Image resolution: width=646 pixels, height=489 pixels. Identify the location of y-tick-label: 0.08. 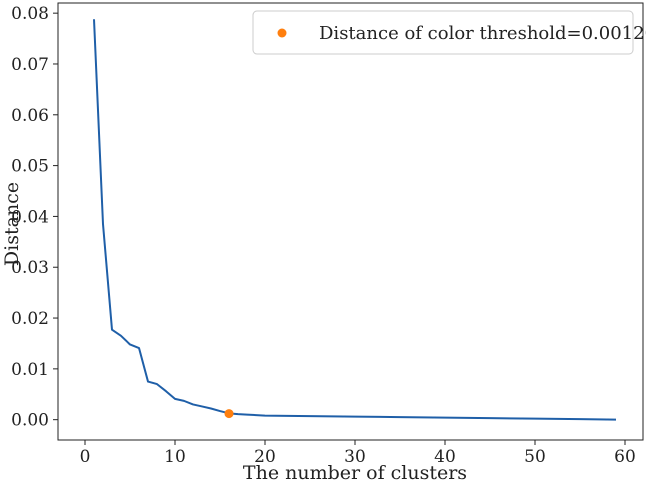
(30, 14).